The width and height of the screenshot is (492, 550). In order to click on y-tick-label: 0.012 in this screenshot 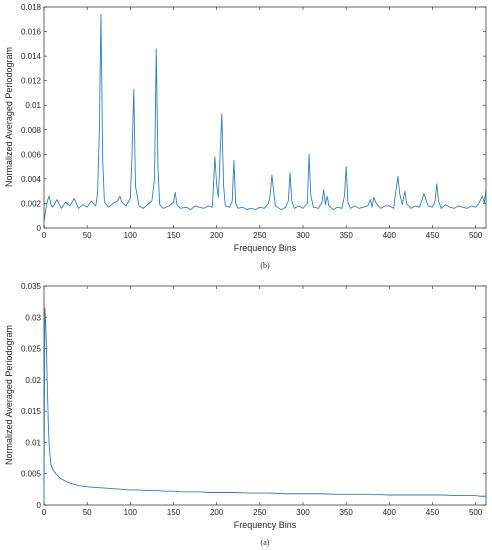, I will do `click(31, 81)`.